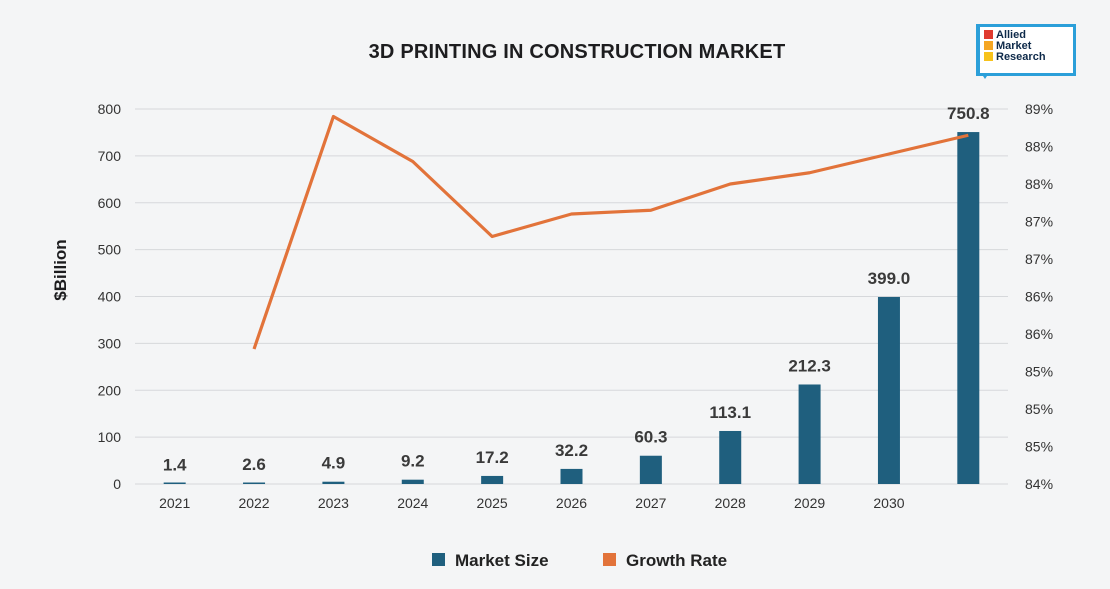 Image resolution: width=1110 pixels, height=589 pixels. I want to click on bar-data-label: 32.2, so click(571, 450).